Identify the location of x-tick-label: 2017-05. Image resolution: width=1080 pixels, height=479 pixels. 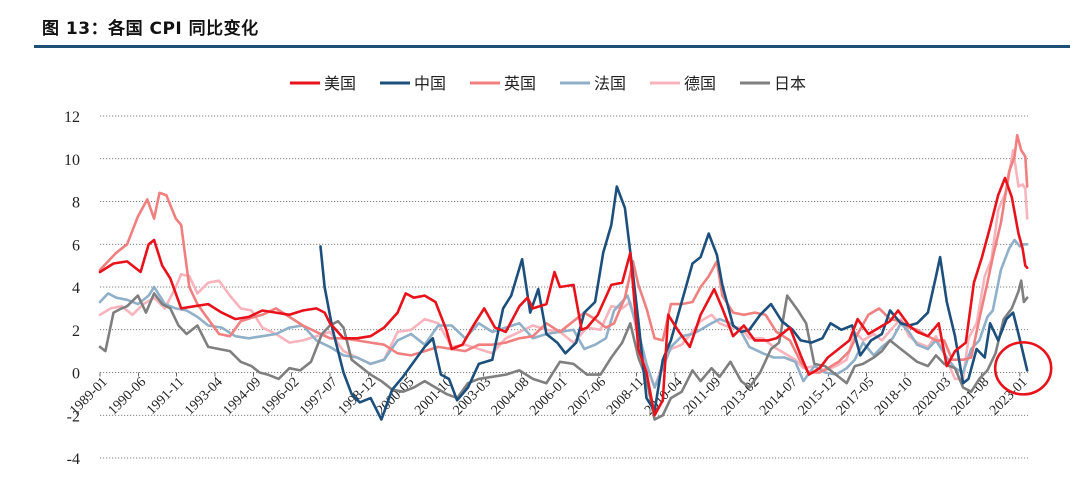
(856, 397).